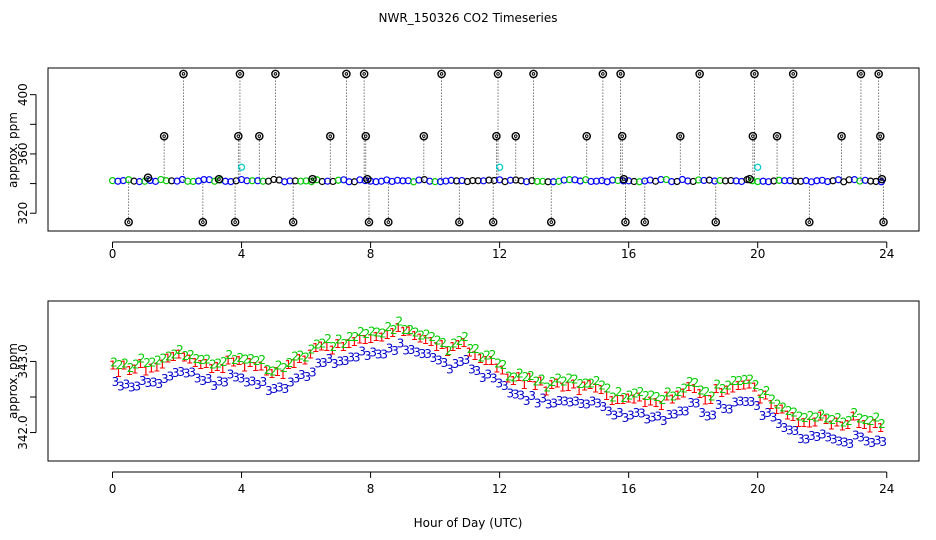  Describe the element at coordinates (628, 254) in the screenshot. I see `top-x-tick-label: 16` at that location.